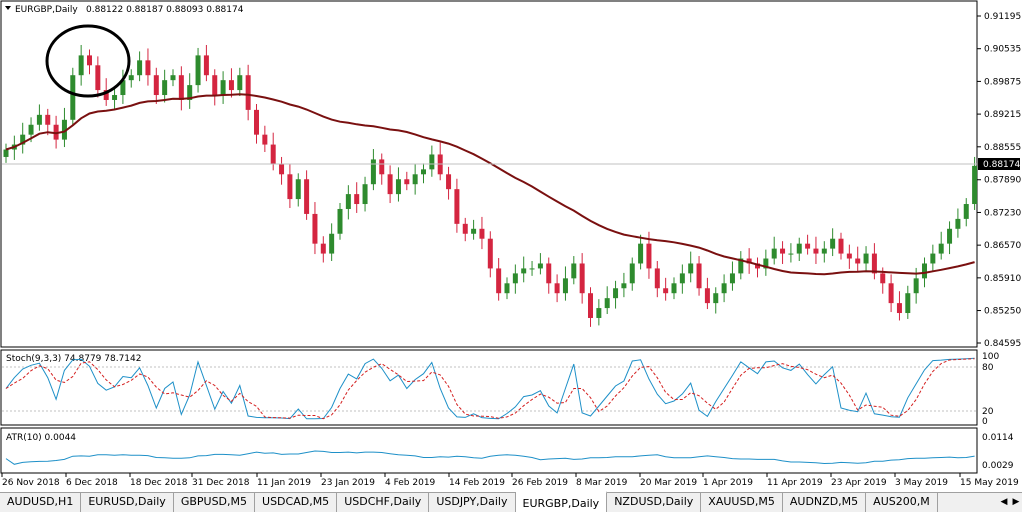 The width and height of the screenshot is (1022, 512). I want to click on stoch-tick-100: 100, so click(990, 357).